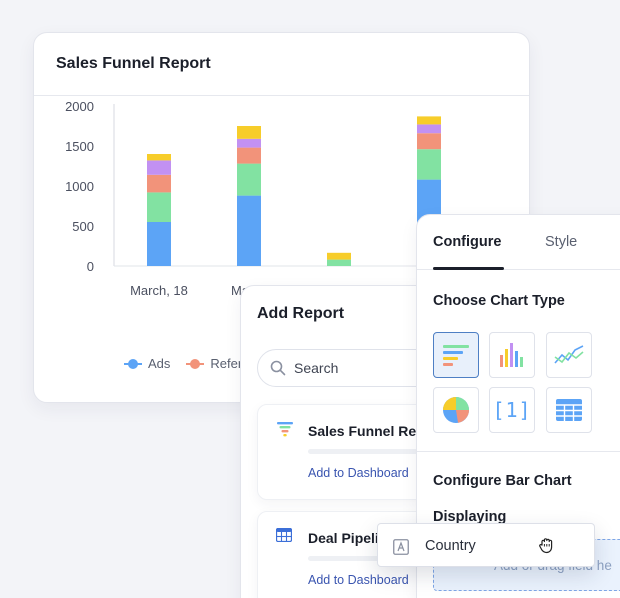 The height and width of the screenshot is (598, 620). I want to click on choose-chart-type-title: Choose Chart Type, so click(499, 301).